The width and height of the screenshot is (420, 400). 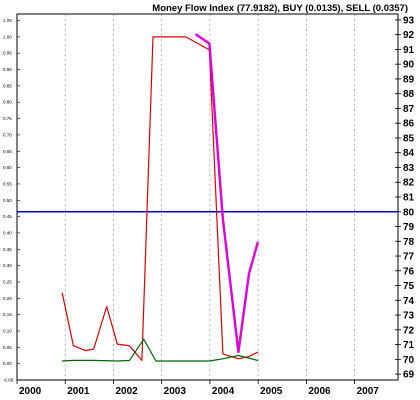 I want to click on right-axis-tick-label: 83, so click(x=409, y=168).